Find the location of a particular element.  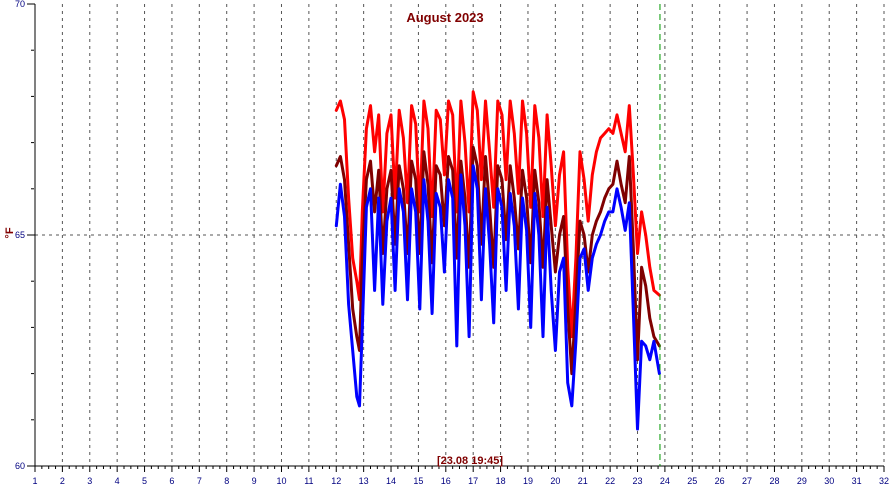

y-tick-label: 70 is located at coordinates (20, 4).